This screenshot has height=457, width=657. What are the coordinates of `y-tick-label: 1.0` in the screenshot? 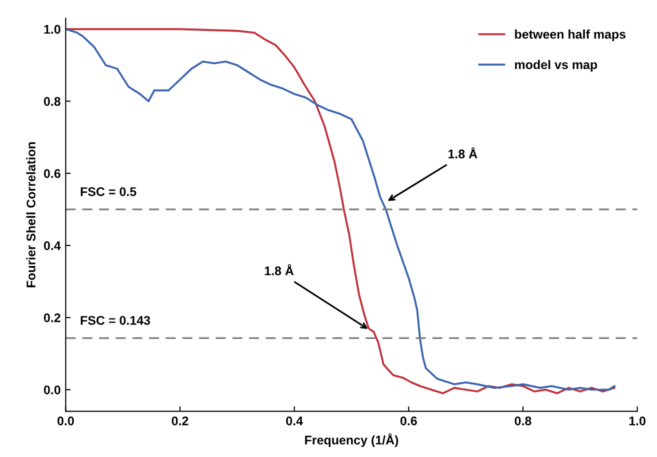 It's located at (52, 29).